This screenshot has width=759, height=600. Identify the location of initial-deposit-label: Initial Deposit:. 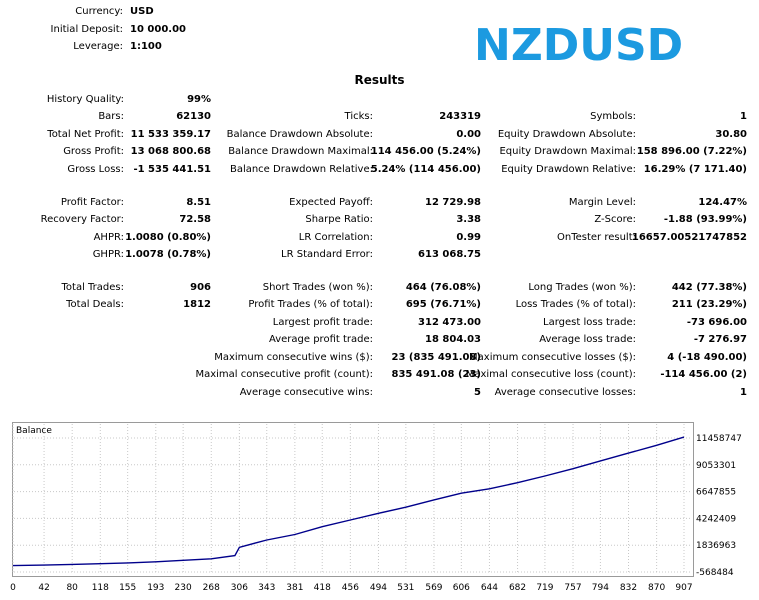
(86, 29).